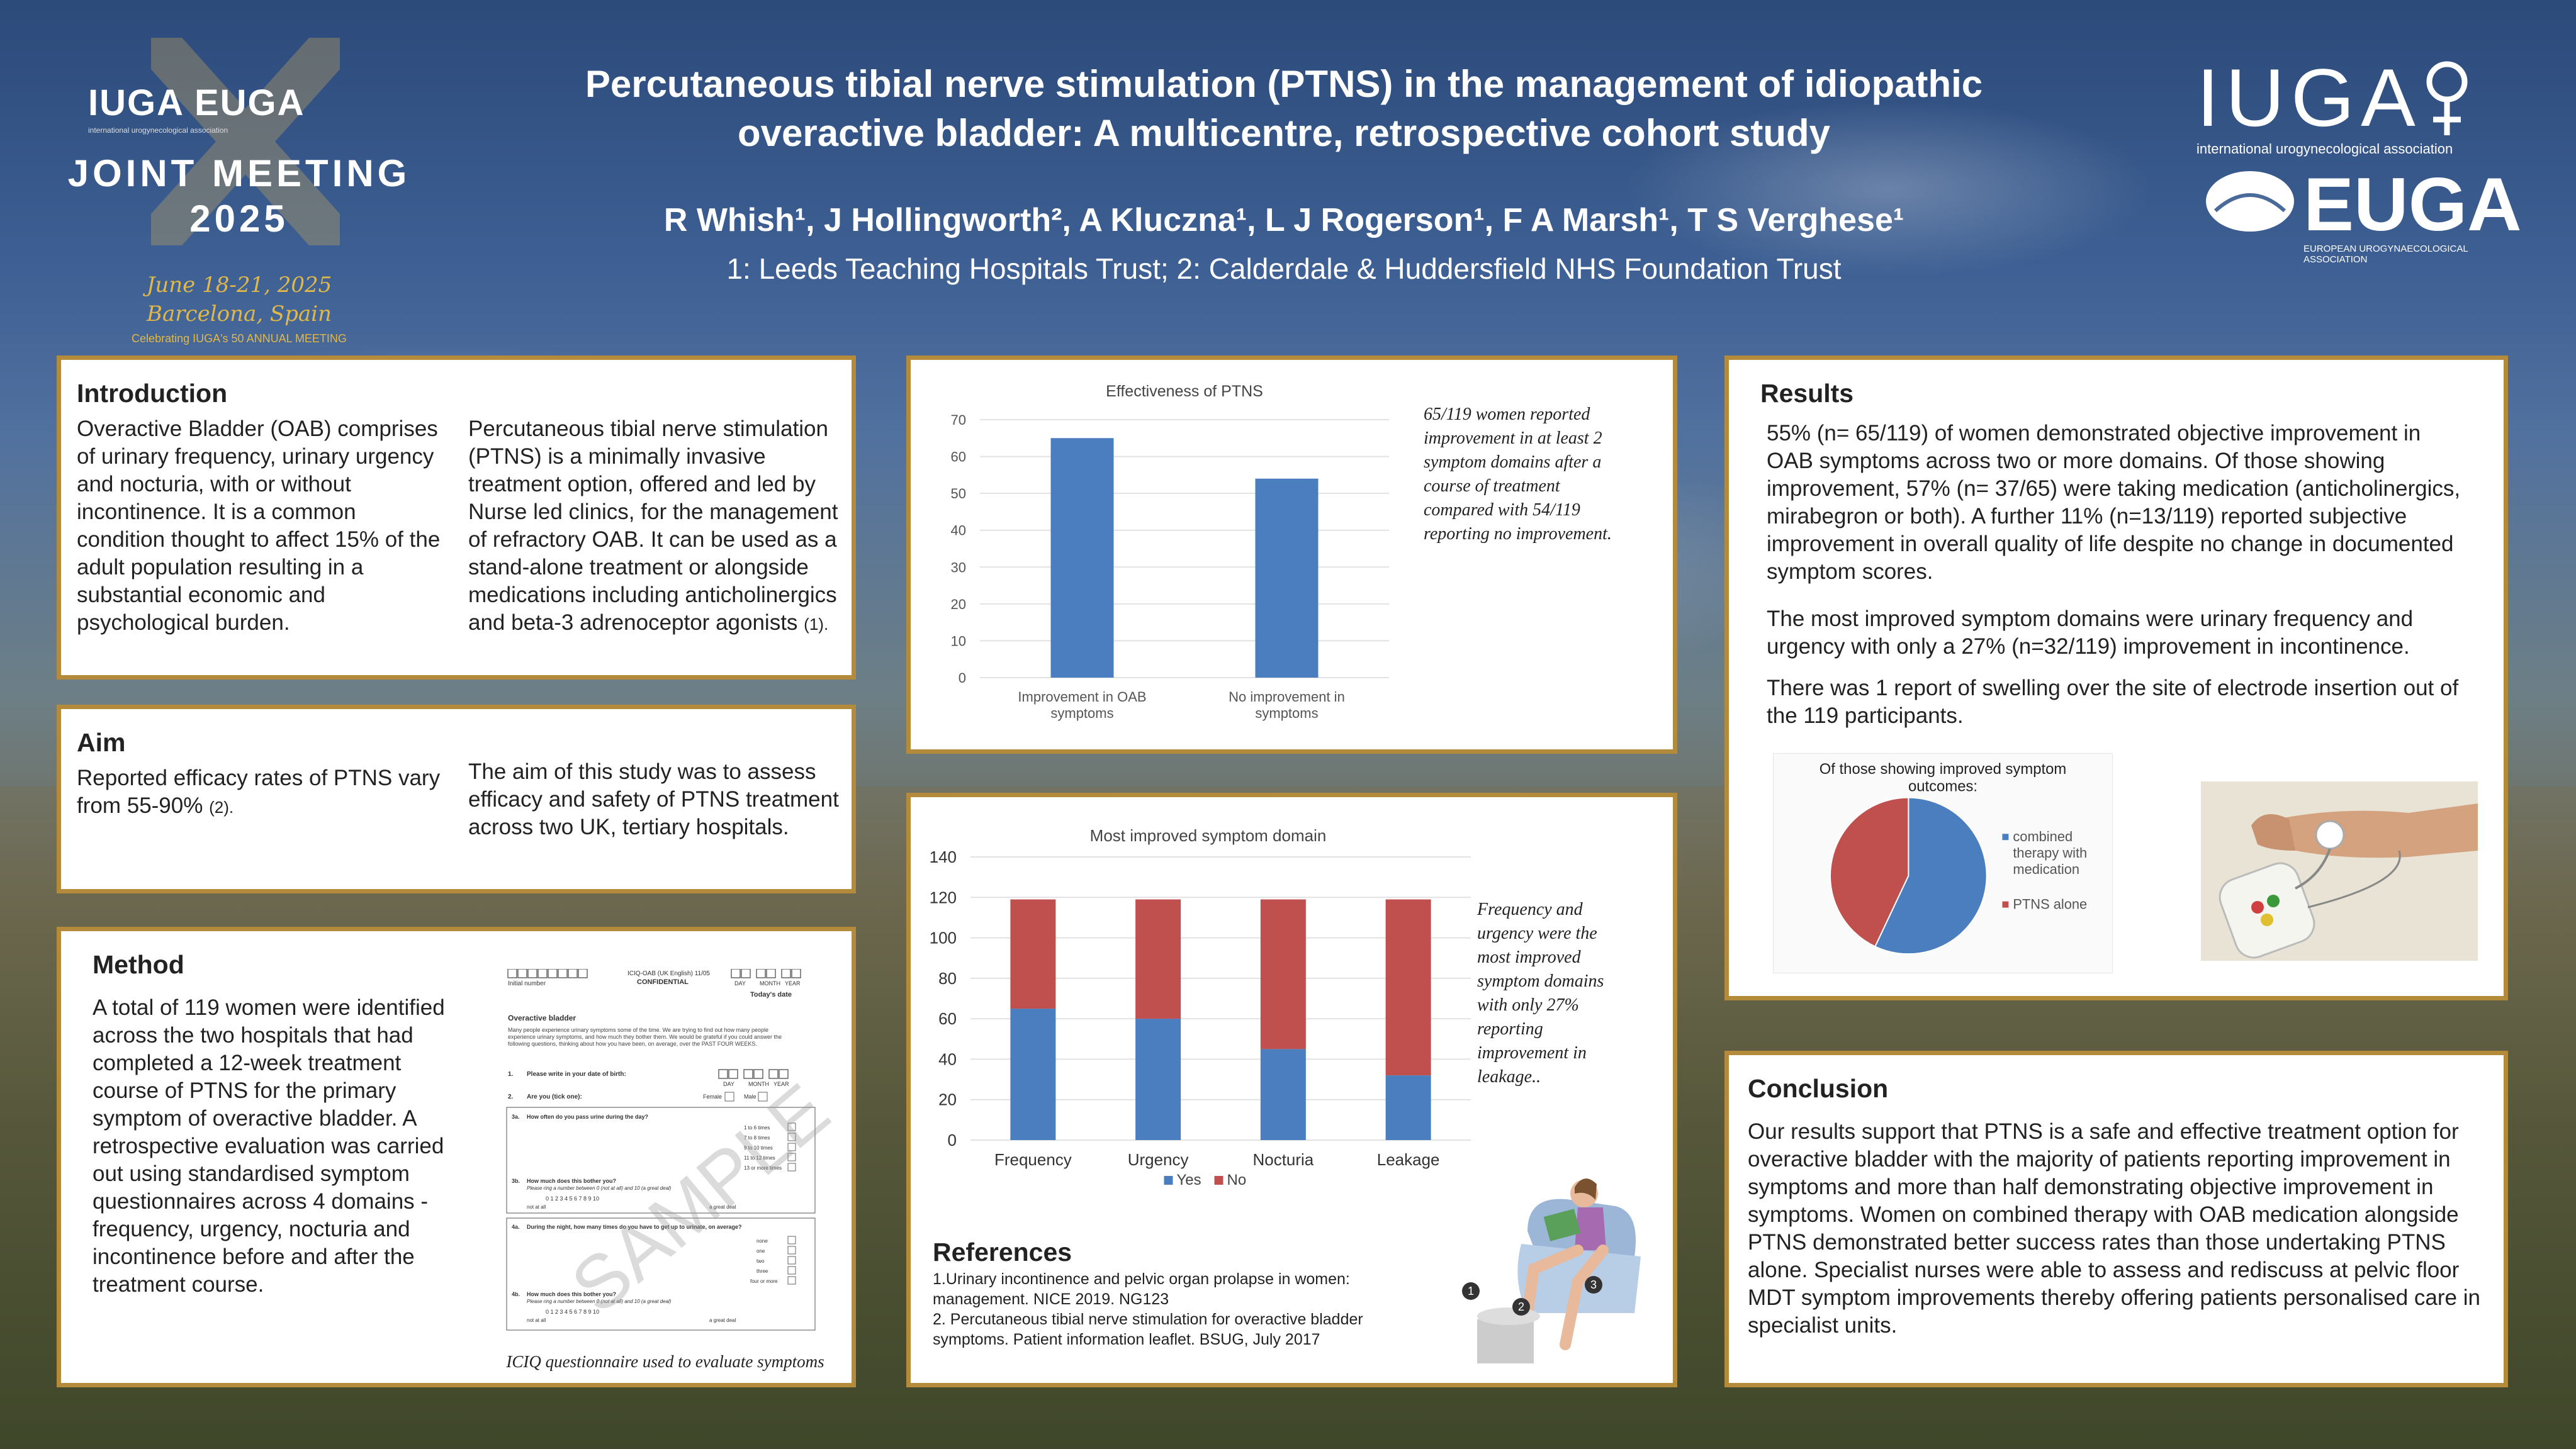 The image size is (2576, 1449). Describe the element at coordinates (576, 1074) in the screenshot. I see `form-q1: Please write in your date of birth:` at that location.